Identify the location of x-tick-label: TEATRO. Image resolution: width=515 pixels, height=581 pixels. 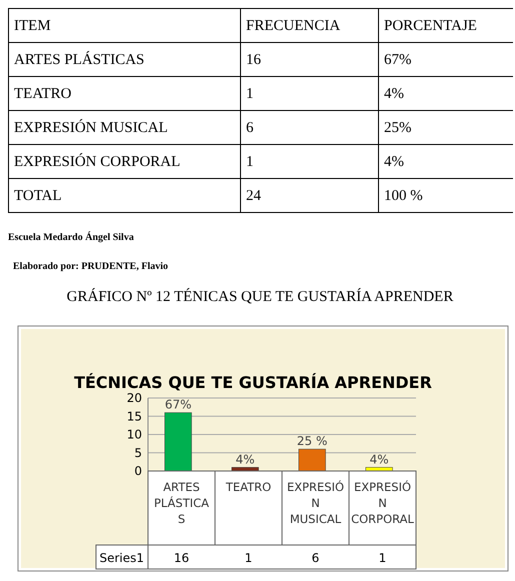
(248, 487).